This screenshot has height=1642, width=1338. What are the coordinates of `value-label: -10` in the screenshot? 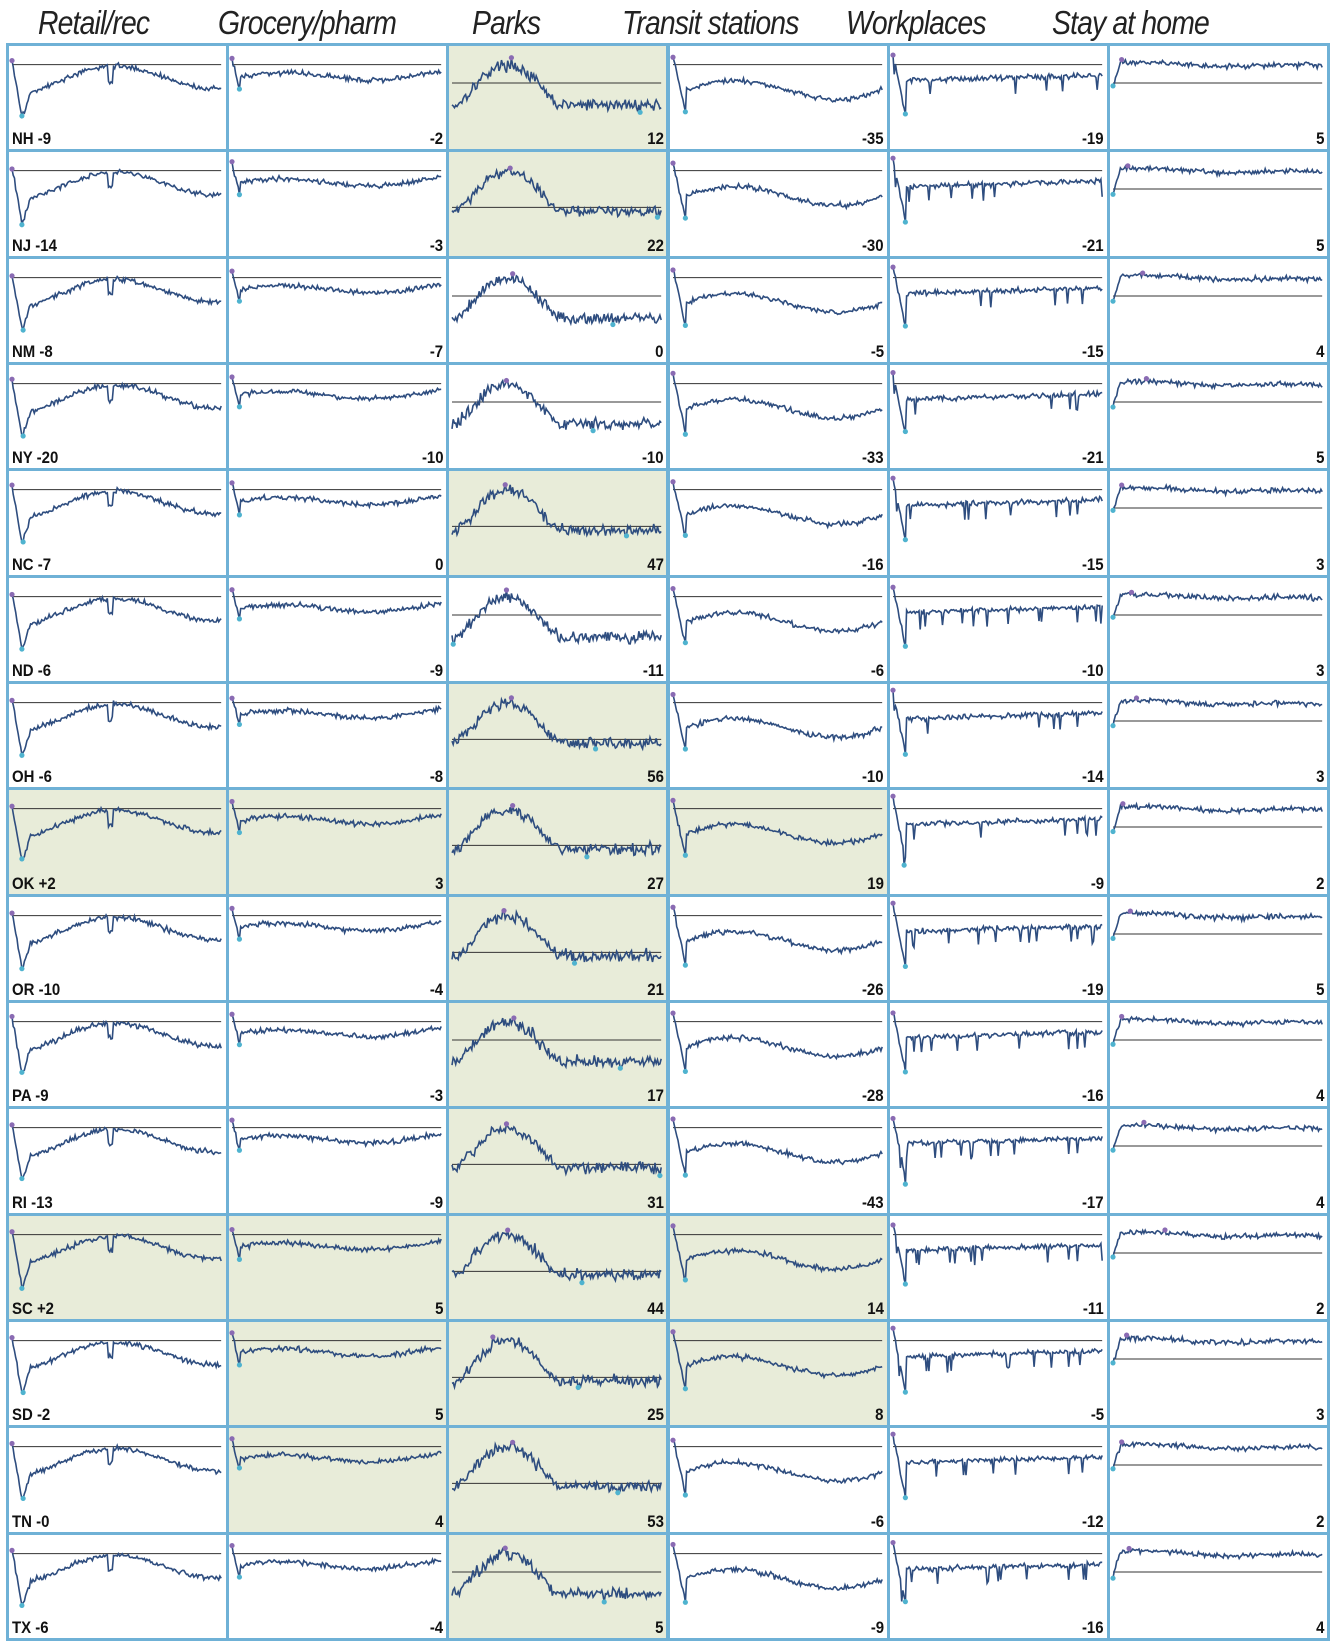 It's located at (652, 458).